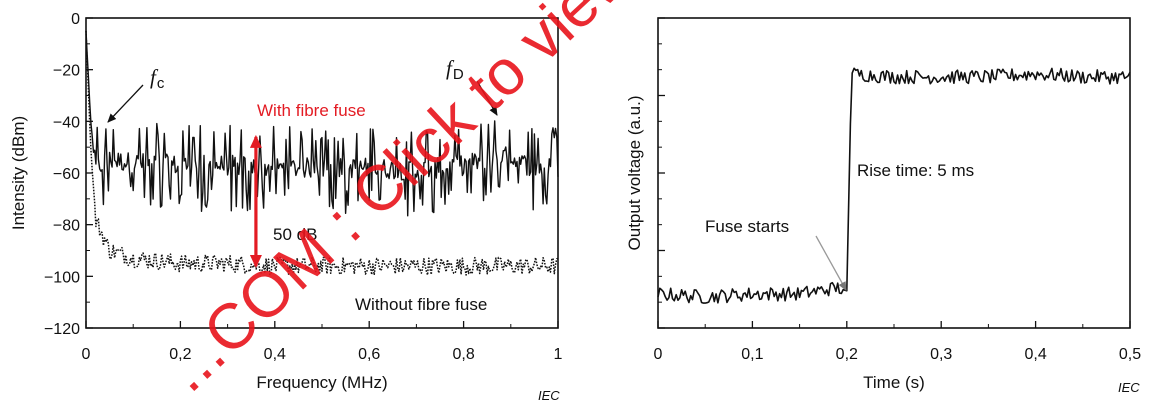 This screenshot has width=1151, height=403. What do you see at coordinates (661, 173) in the screenshot?
I see `rise-time-y-ticks` at bounding box center [661, 173].